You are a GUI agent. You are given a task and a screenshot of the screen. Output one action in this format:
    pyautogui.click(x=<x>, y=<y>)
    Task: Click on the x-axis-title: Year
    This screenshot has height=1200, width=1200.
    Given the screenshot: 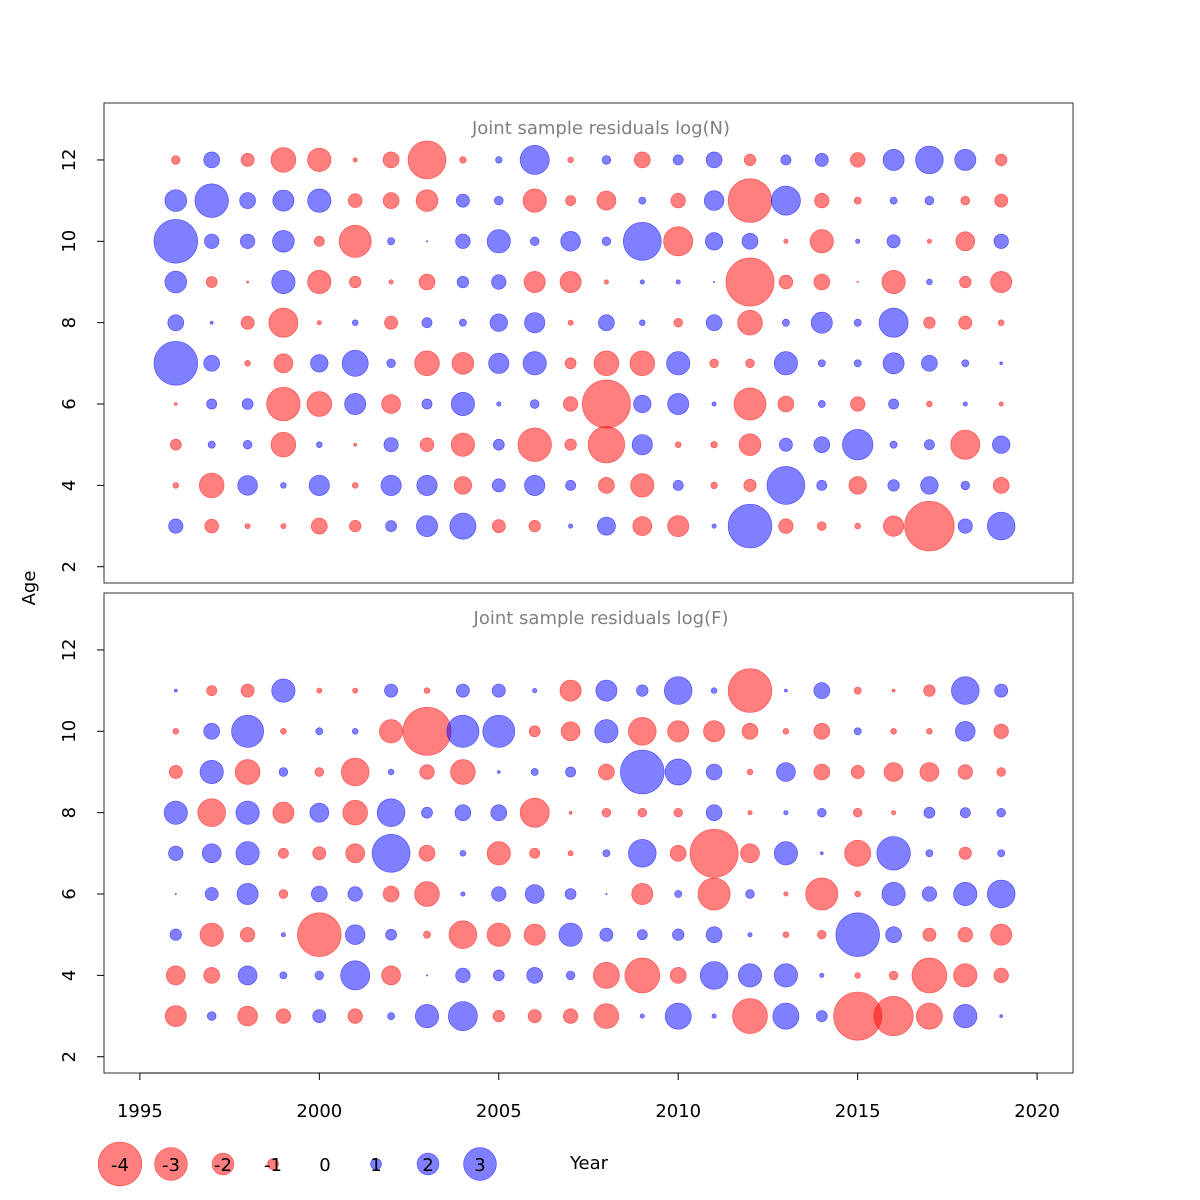 What is the action you would take?
    pyautogui.click(x=589, y=1163)
    